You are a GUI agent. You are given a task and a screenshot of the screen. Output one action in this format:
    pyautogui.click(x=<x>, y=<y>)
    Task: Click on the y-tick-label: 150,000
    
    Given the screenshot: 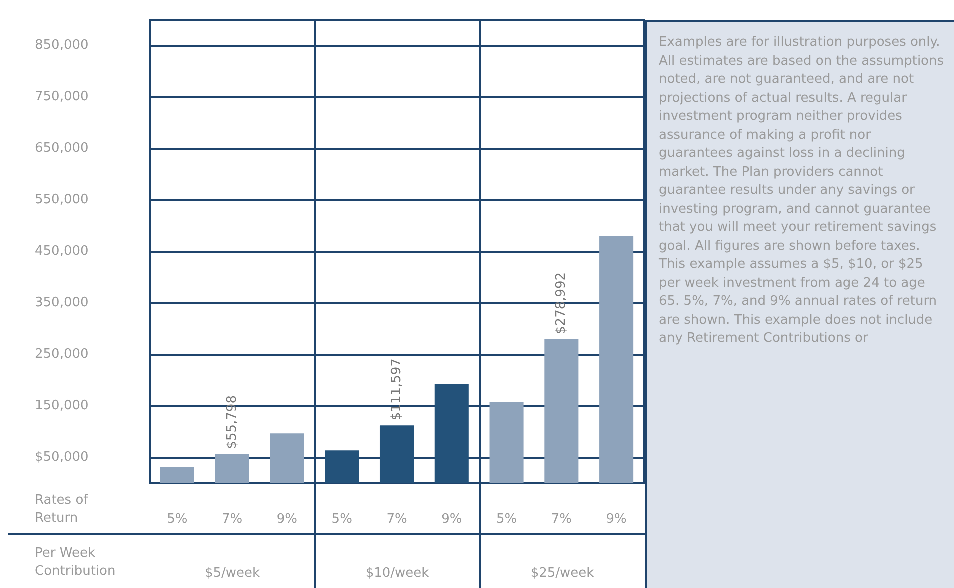 What is the action you would take?
    pyautogui.click(x=62, y=406)
    